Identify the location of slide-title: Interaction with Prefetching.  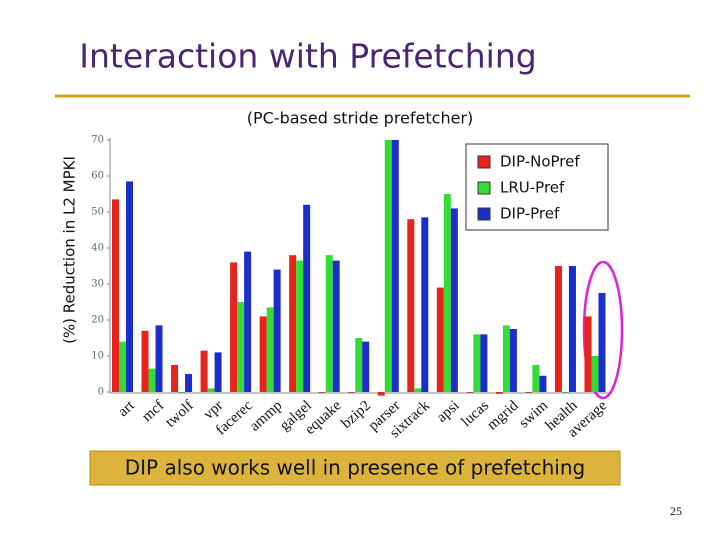
(307, 56).